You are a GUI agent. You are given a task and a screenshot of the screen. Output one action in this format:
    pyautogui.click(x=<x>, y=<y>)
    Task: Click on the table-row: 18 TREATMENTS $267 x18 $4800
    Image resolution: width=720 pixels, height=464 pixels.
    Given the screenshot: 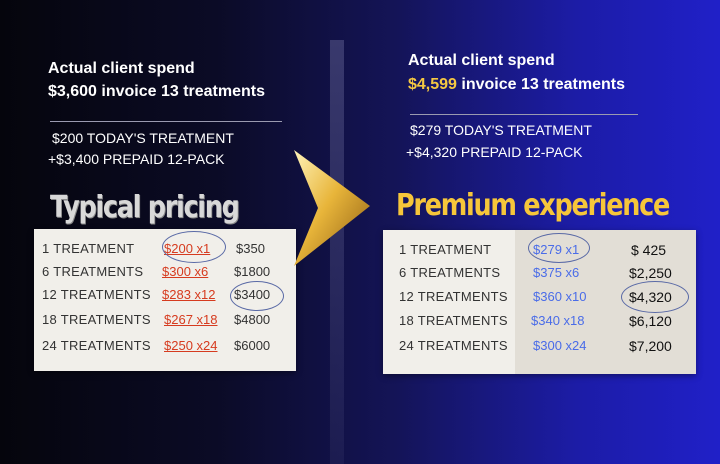 What is the action you would take?
    pyautogui.click(x=165, y=320)
    